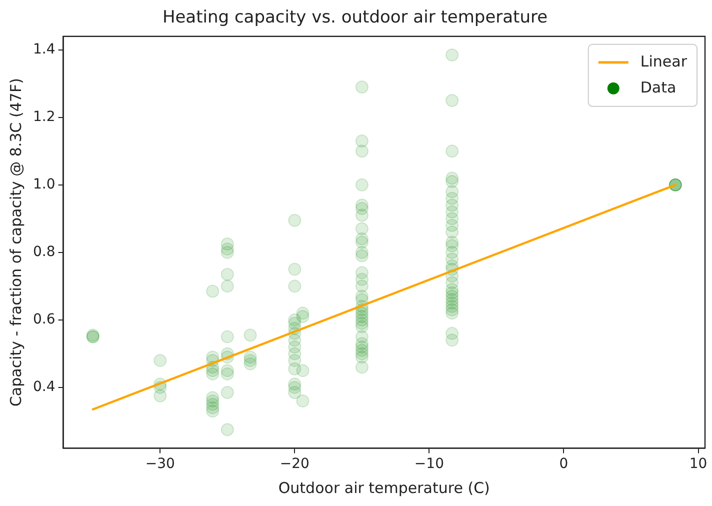 This screenshot has height=506, width=712. Describe the element at coordinates (44, 387) in the screenshot. I see `y-tick-label: 0.4` at that location.